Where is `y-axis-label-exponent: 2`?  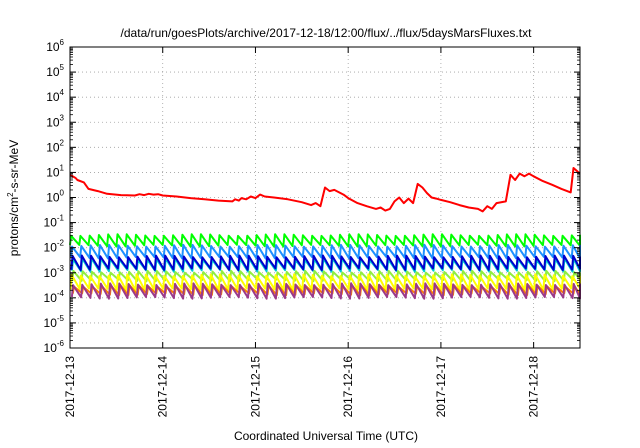 y-axis-label-exponent: 2 is located at coordinates (10, 194).